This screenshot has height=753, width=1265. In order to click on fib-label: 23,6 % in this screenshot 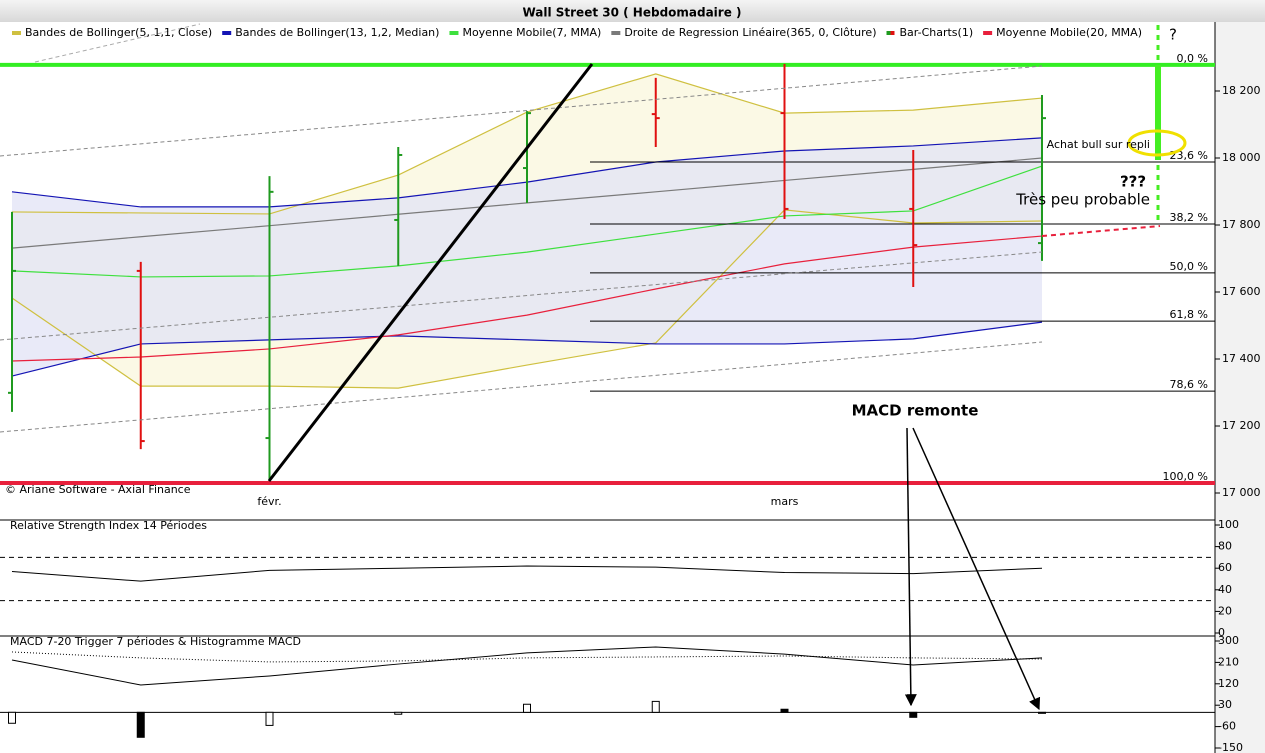, I will do `click(1189, 155)`.